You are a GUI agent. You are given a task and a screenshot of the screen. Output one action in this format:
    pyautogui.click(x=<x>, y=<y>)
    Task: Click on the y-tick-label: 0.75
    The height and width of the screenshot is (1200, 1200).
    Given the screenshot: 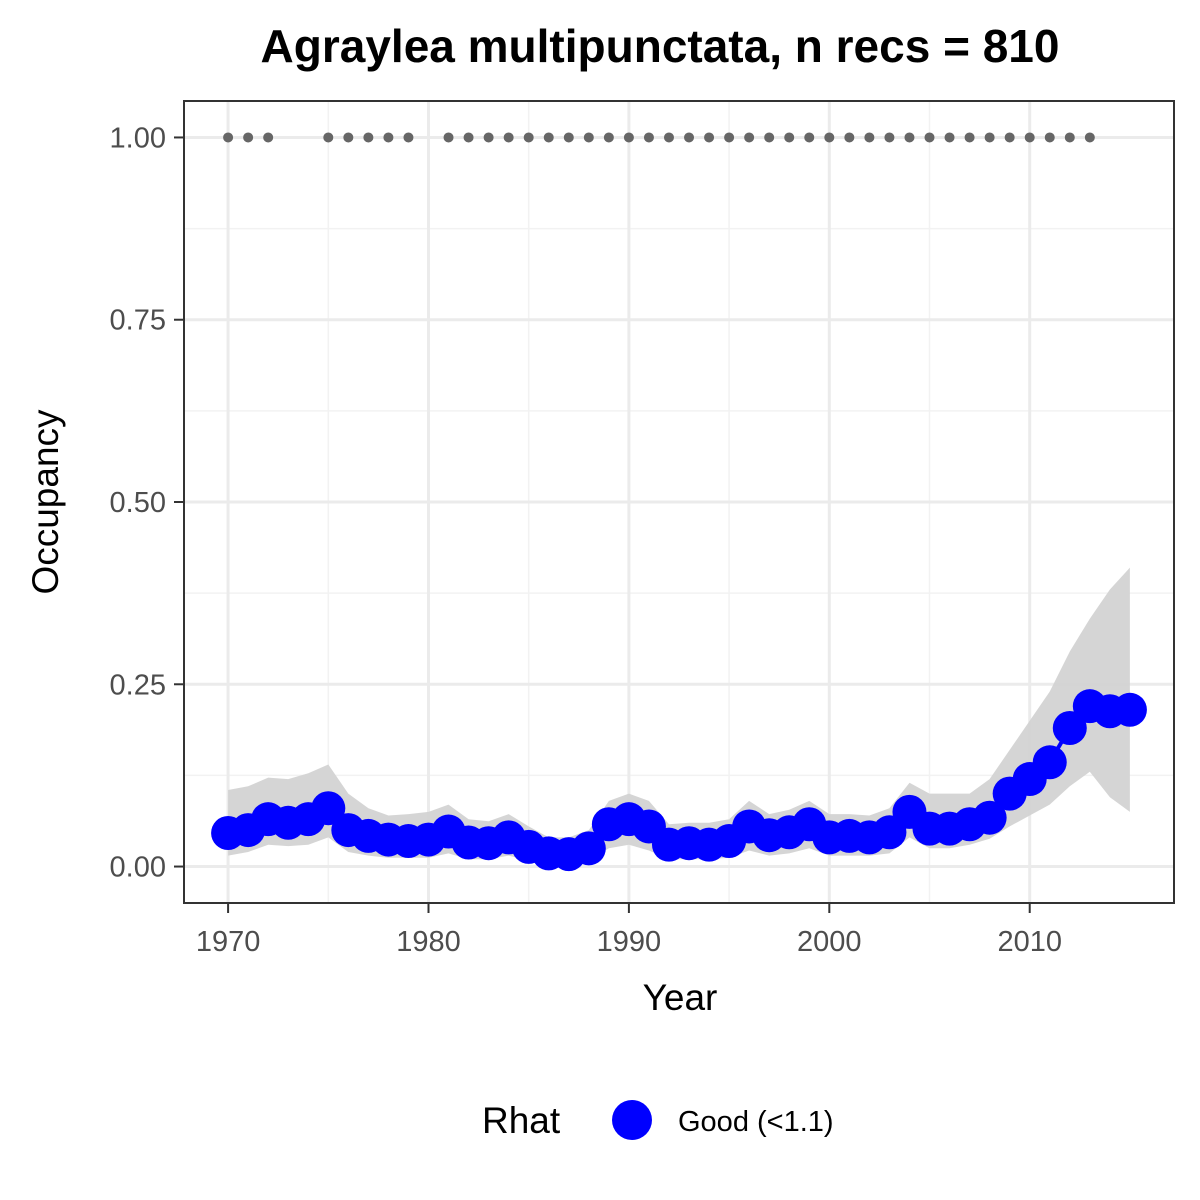 What is the action you would take?
    pyautogui.click(x=138, y=321)
    